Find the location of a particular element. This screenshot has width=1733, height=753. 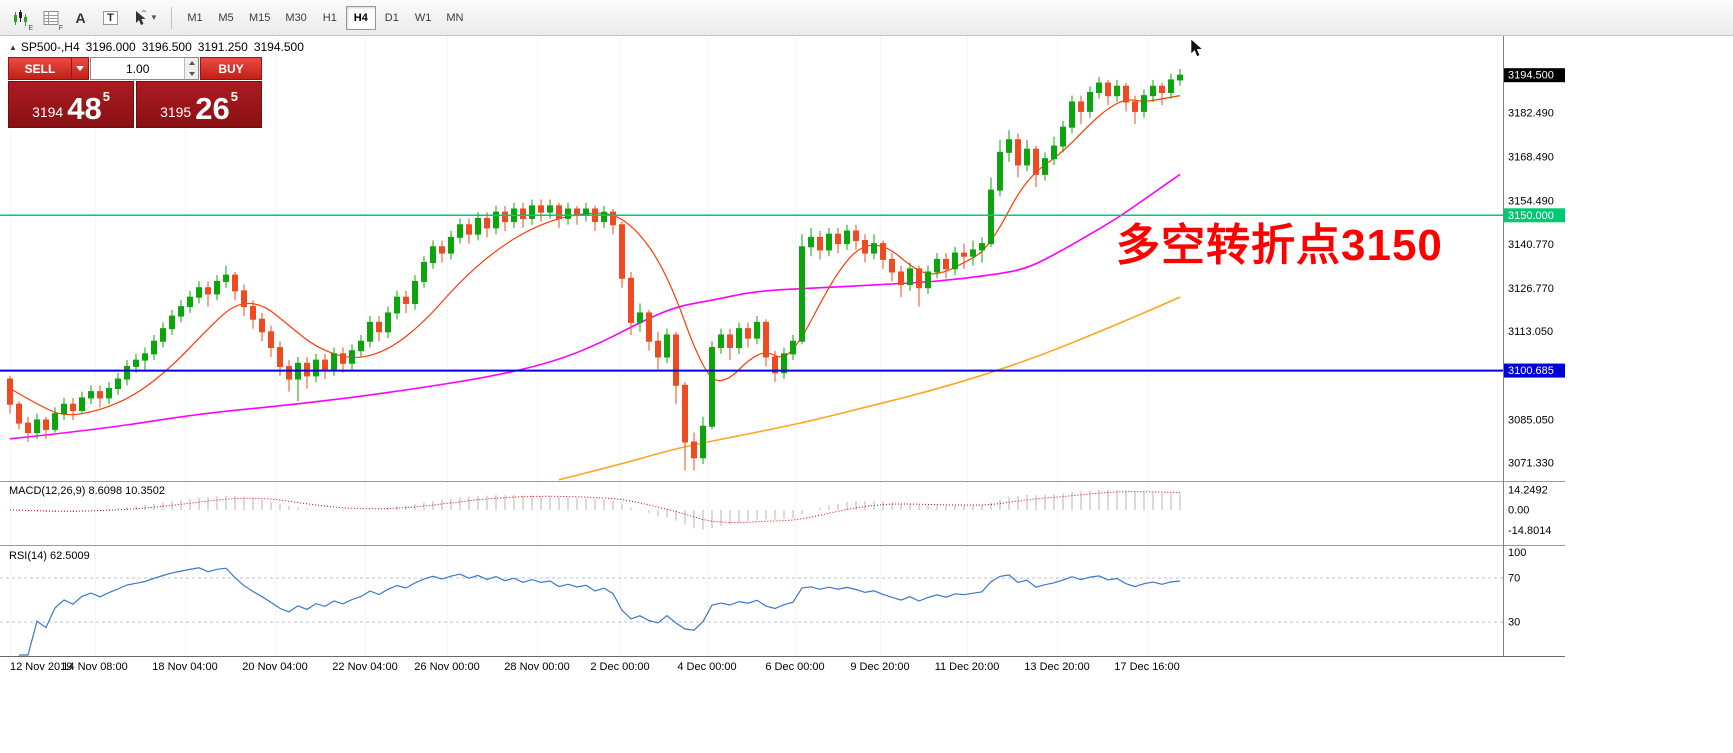

textbox-tool-button: T is located at coordinates (110, 18).